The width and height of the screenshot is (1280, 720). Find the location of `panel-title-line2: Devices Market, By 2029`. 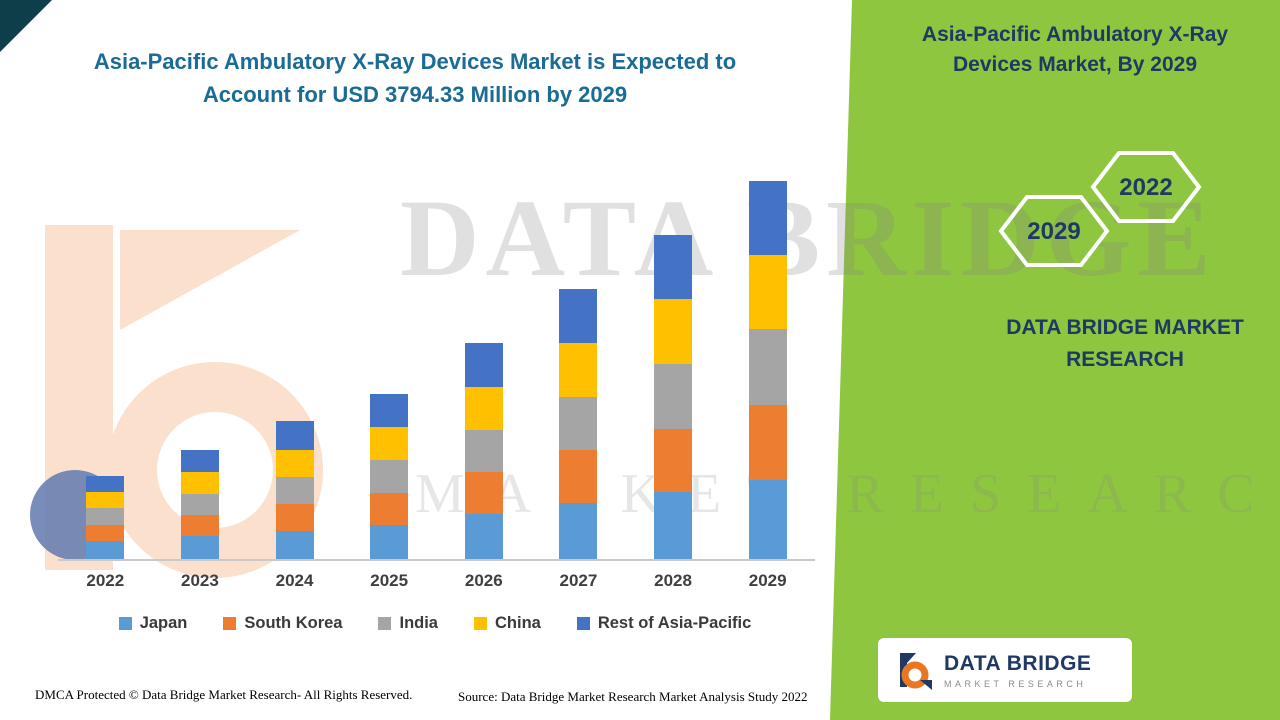

panel-title-line2: Devices Market, By 2029 is located at coordinates (1075, 65).